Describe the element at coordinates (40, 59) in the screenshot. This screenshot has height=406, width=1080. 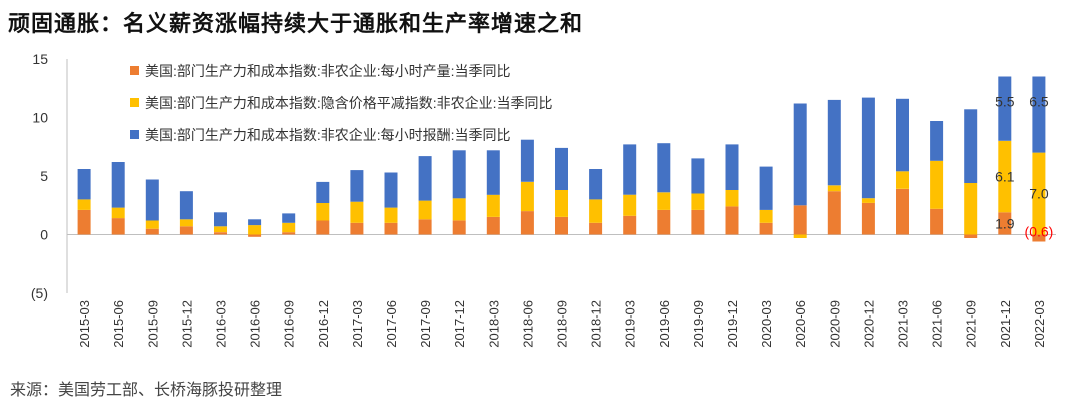
I see `y-tick-label: 15` at that location.